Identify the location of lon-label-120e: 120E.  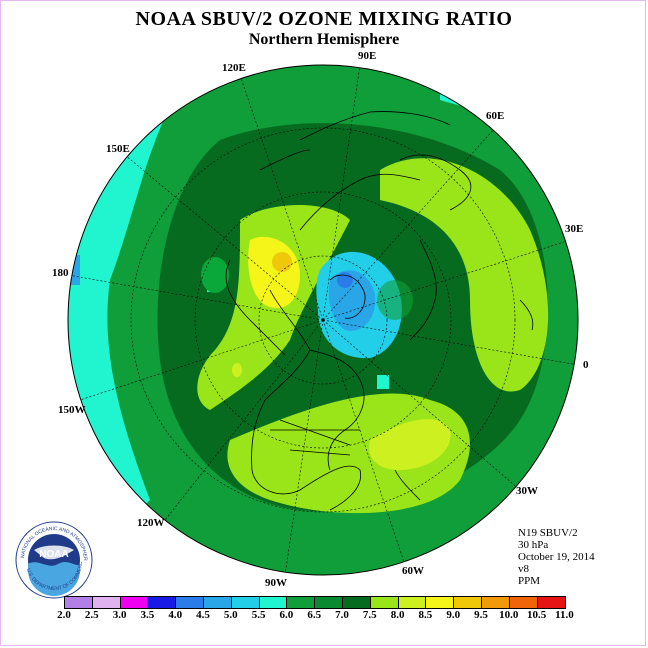
(234, 68).